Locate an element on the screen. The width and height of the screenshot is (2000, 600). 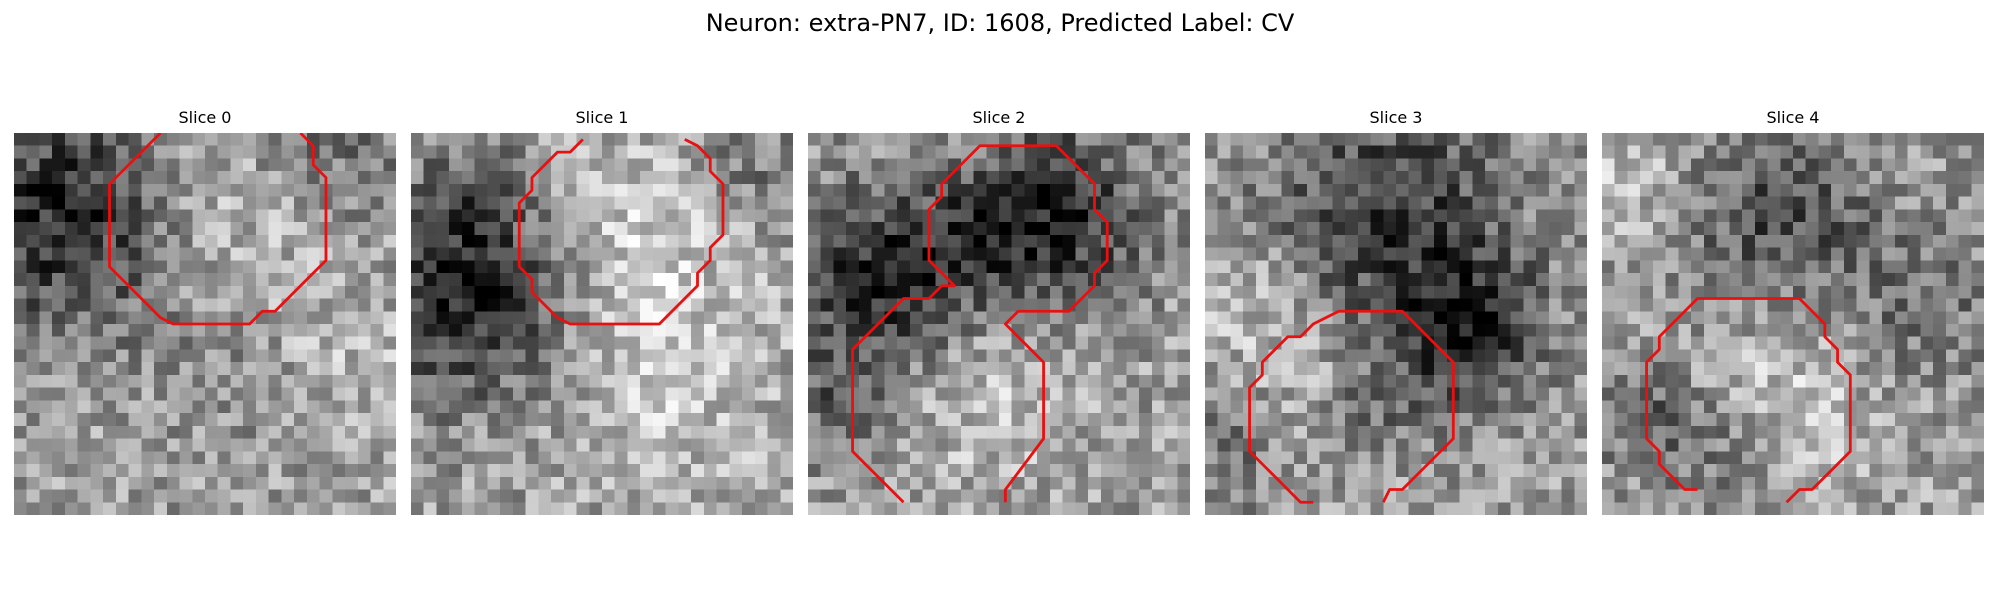
slice-panel-4: Slice 4 is located at coordinates (1793, 311).